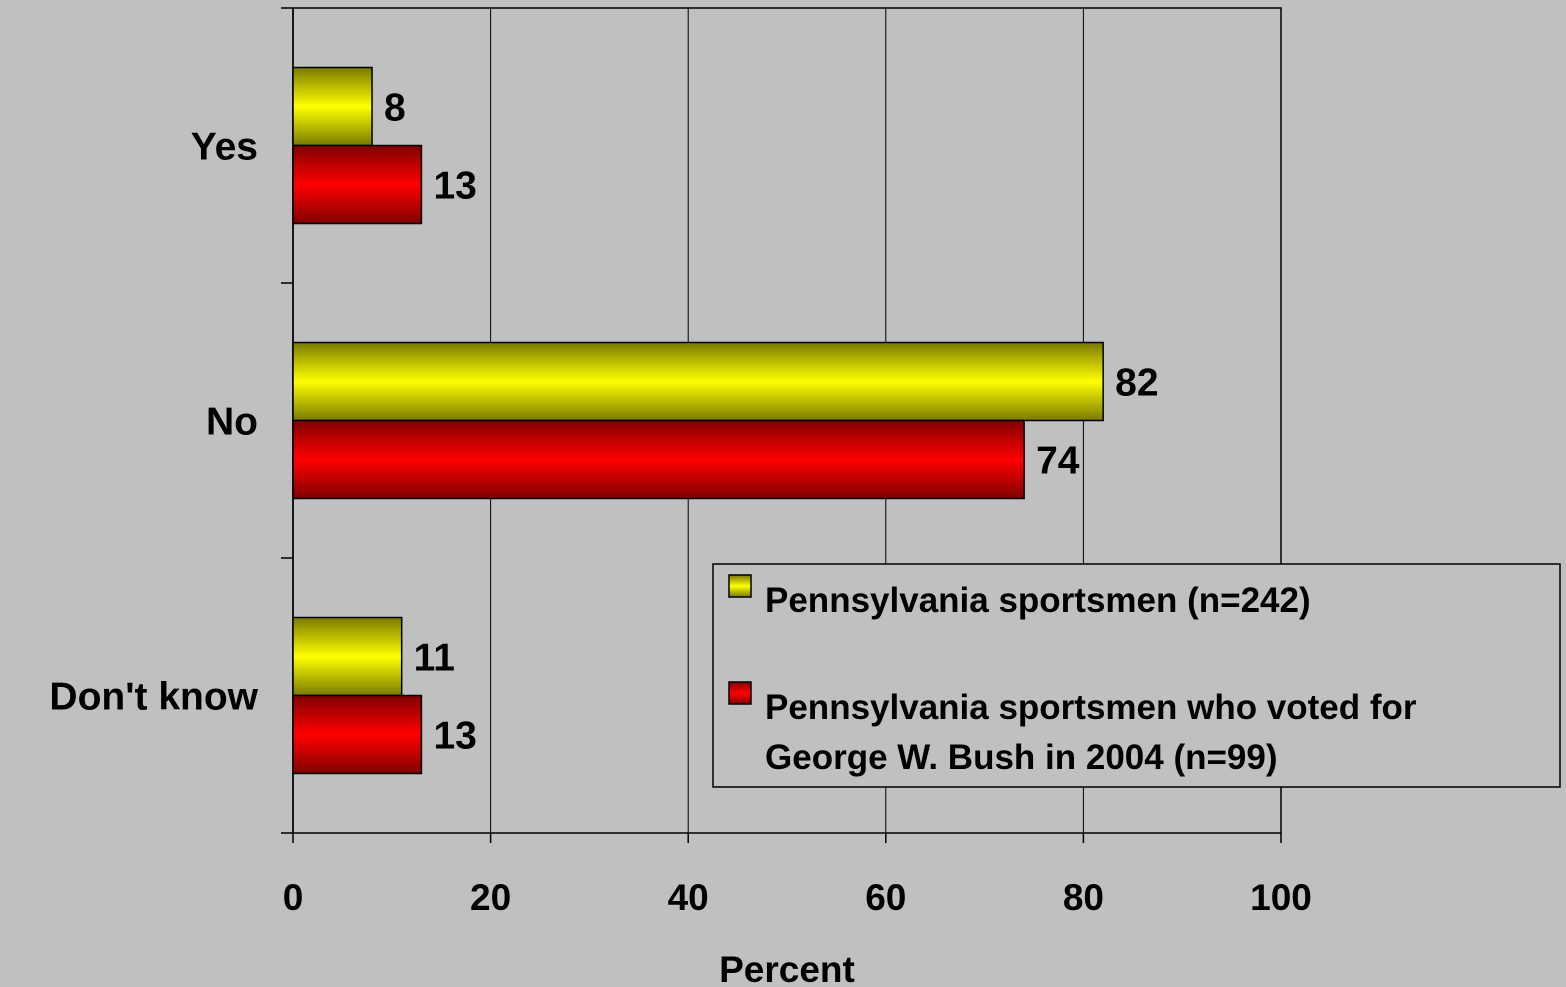 The image size is (1566, 987). Describe the element at coordinates (787, 968) in the screenshot. I see `x-axis-title: Percent` at that location.